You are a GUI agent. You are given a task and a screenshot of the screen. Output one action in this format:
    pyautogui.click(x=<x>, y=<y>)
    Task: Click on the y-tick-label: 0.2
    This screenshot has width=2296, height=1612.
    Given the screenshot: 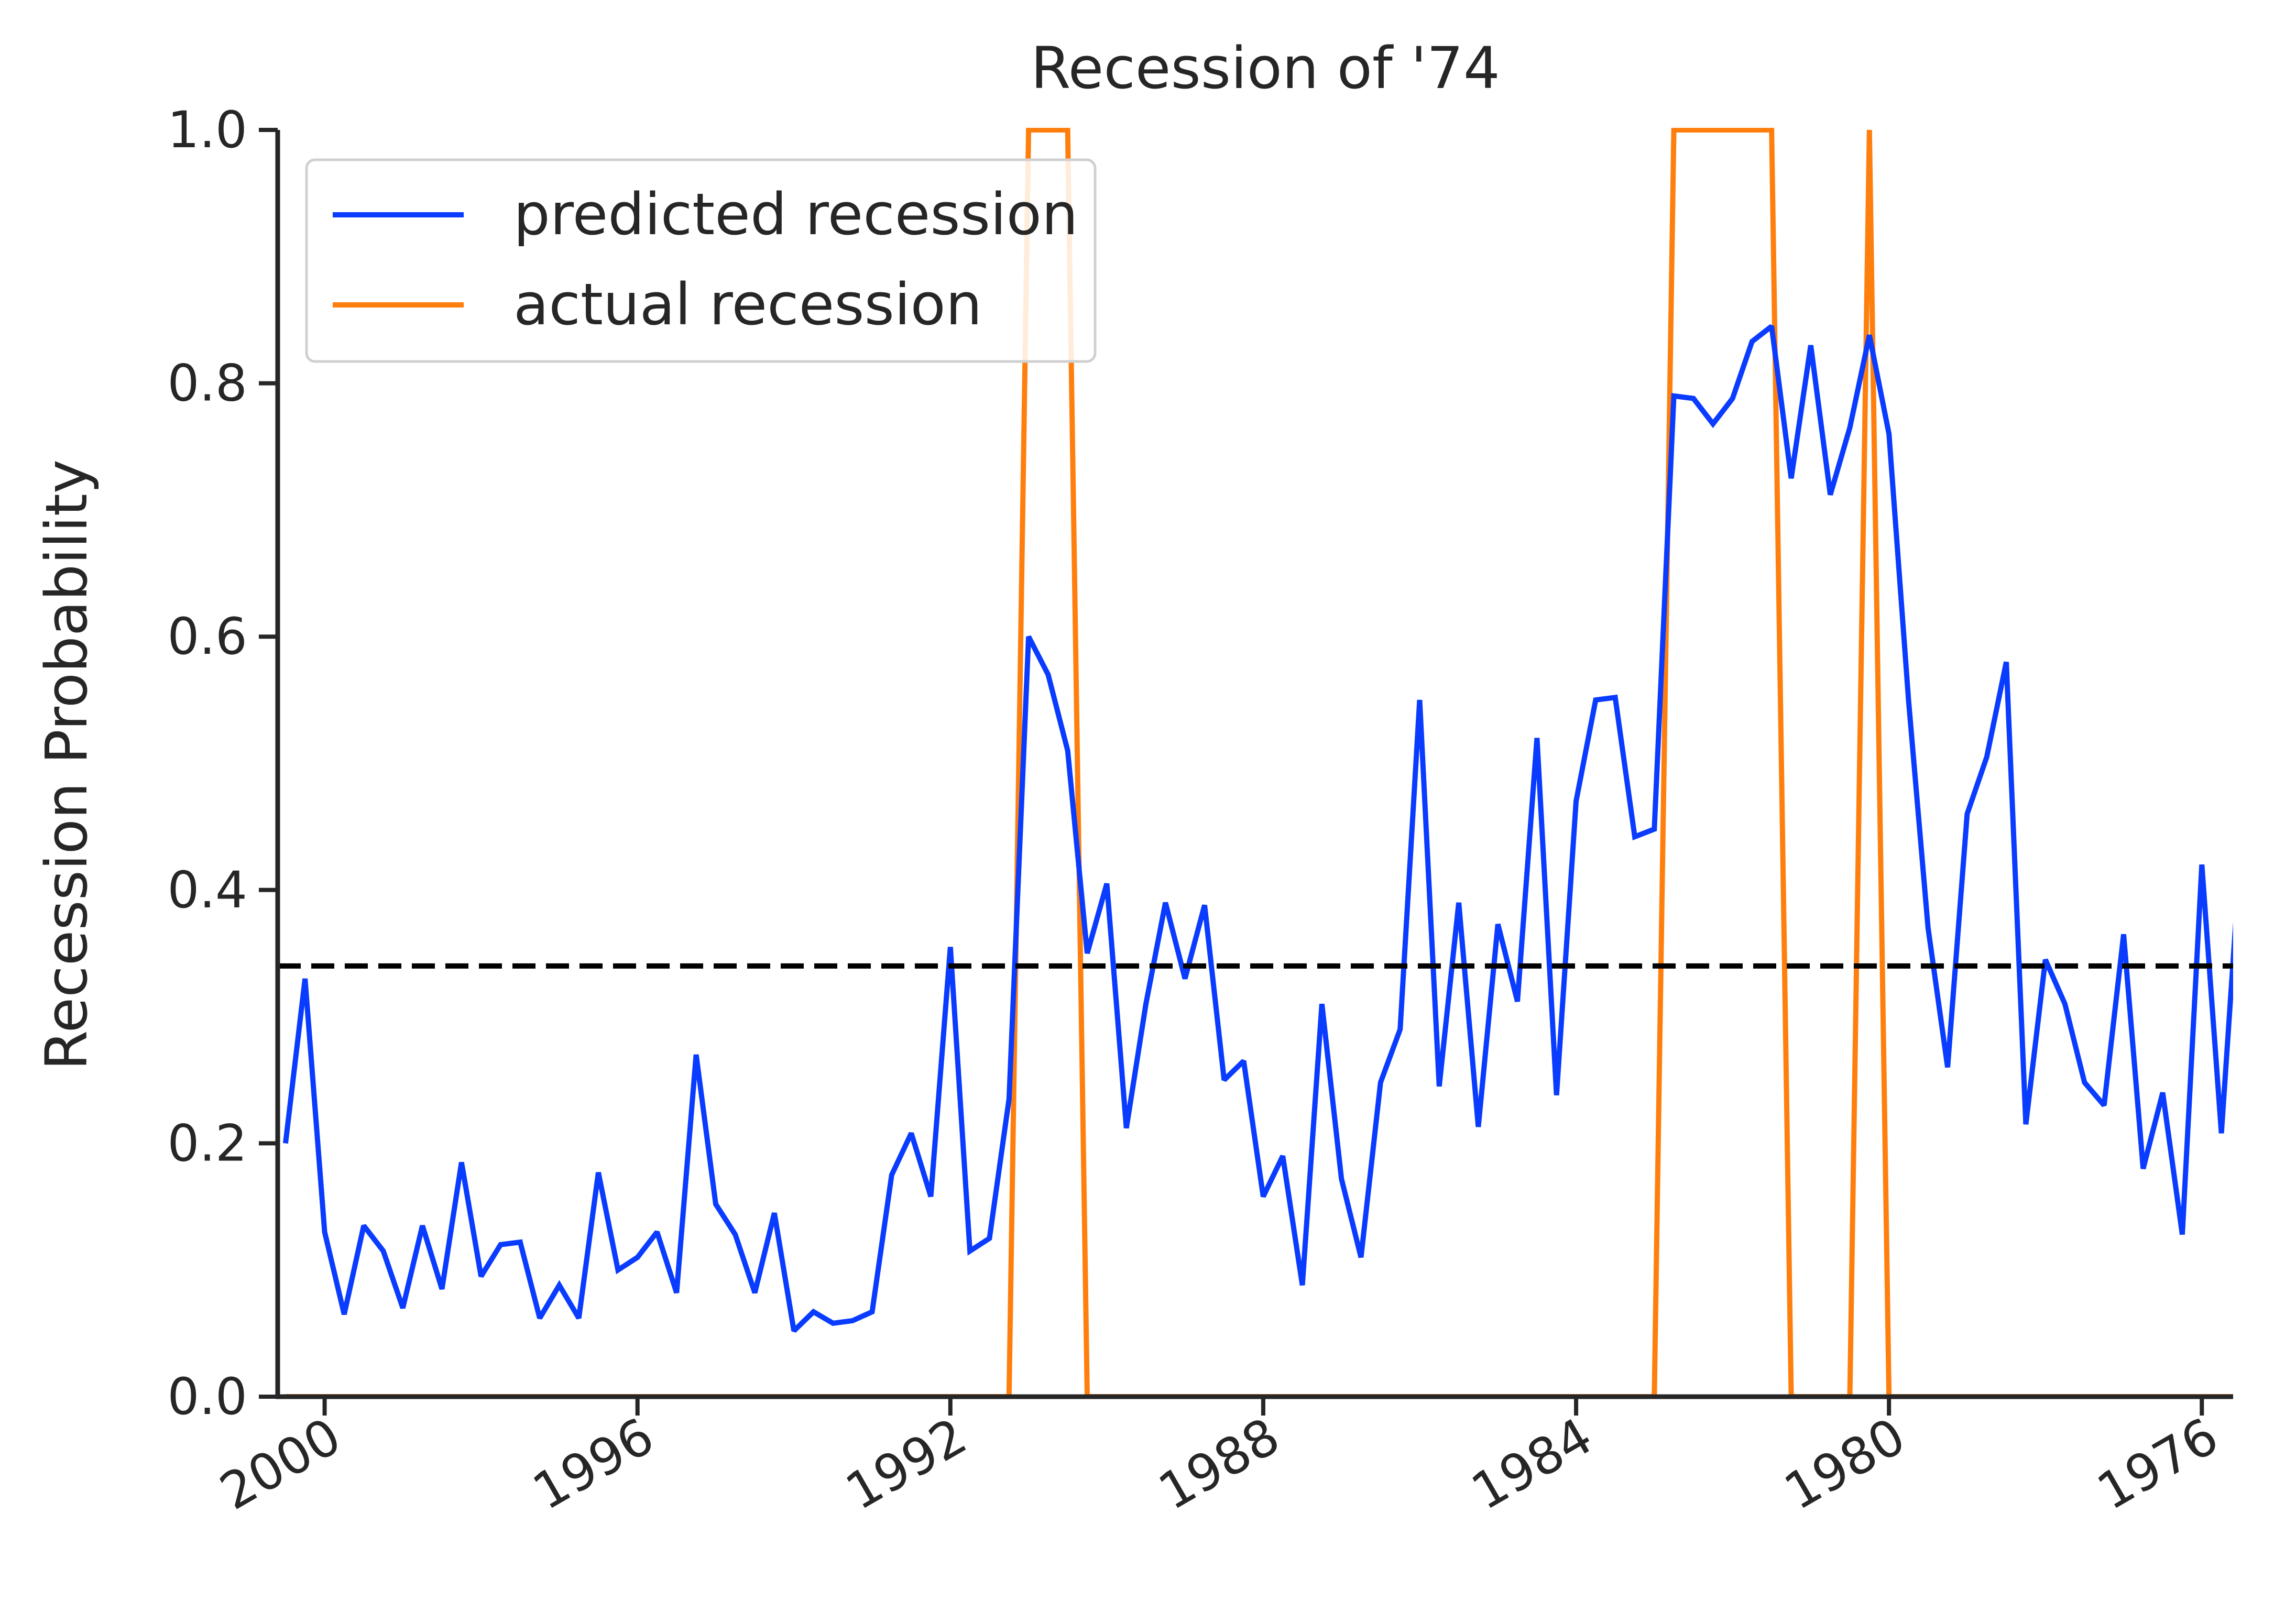 What is the action you would take?
    pyautogui.click(x=207, y=1143)
    